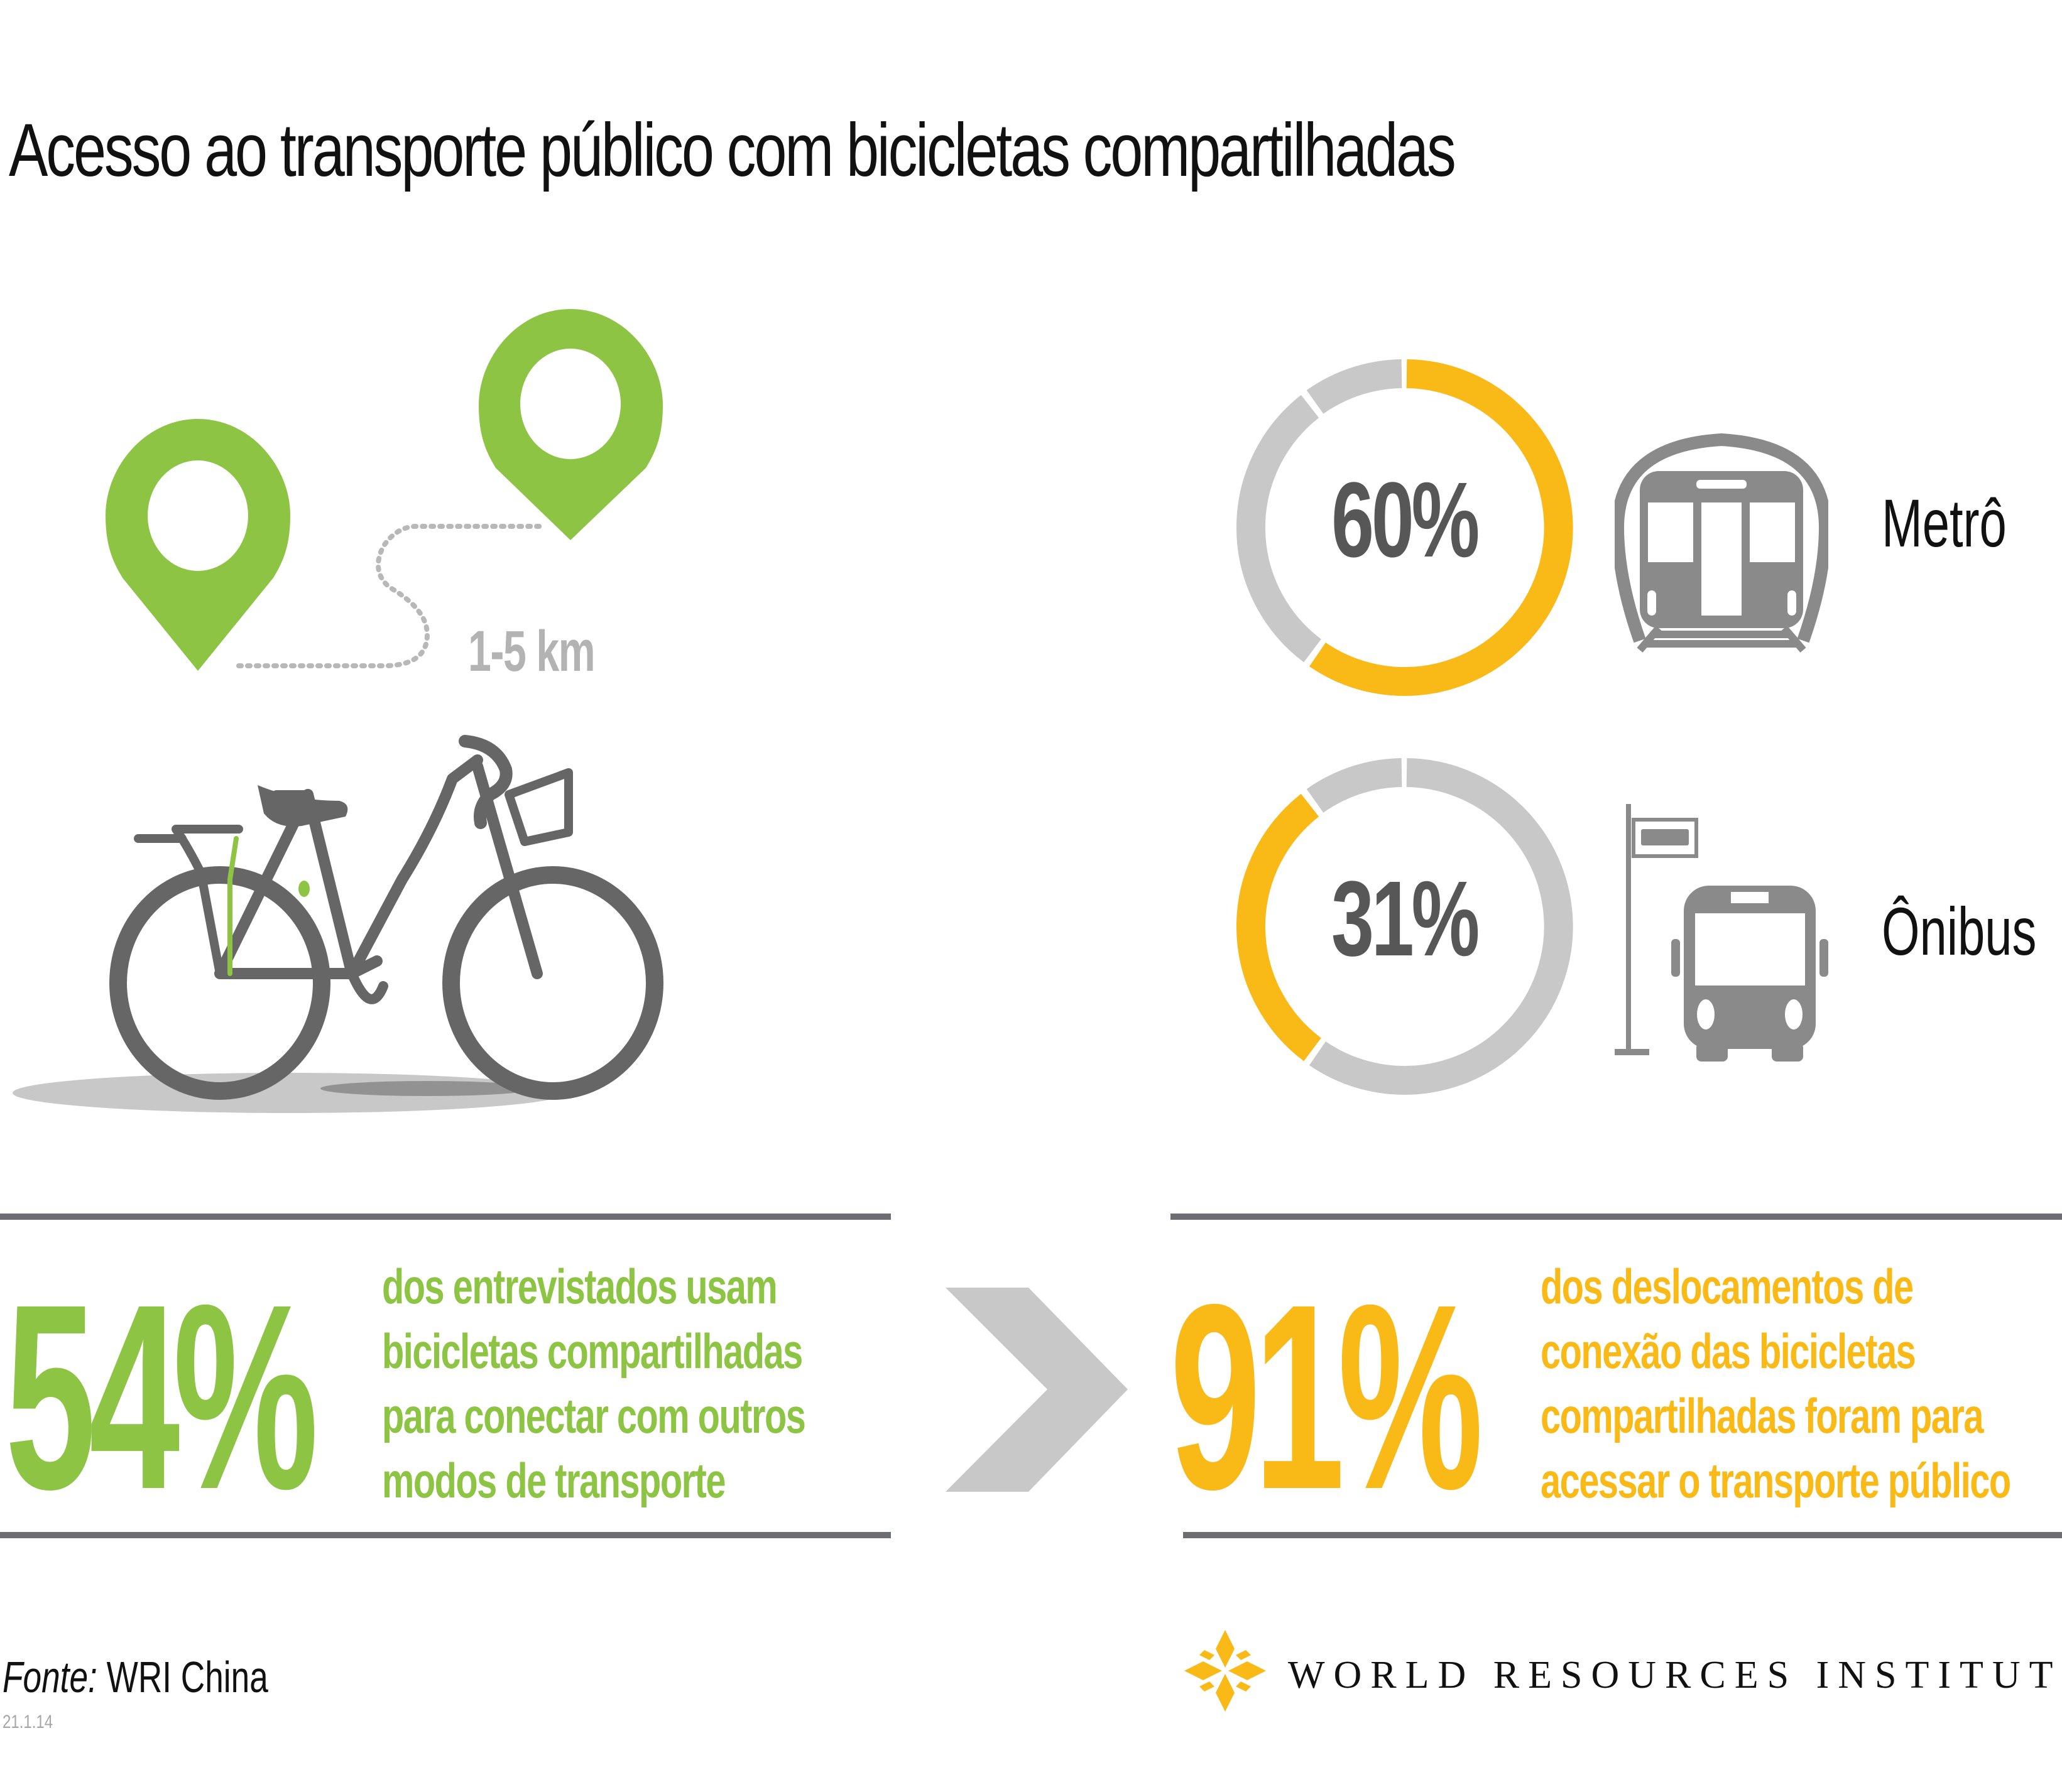 The height and width of the screenshot is (1792, 2062). I want to click on trips-percent: 91%, so click(1326, 1397).